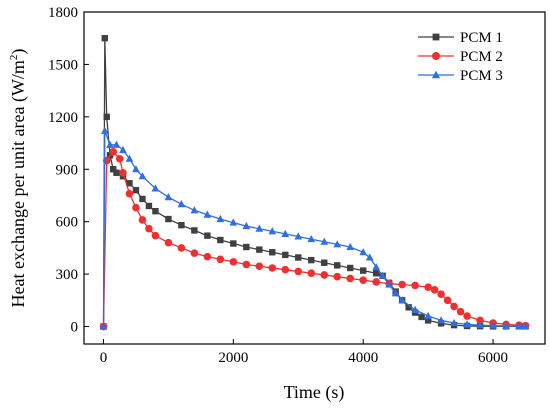  I want to click on x-tick-label: 4000, so click(363, 358).